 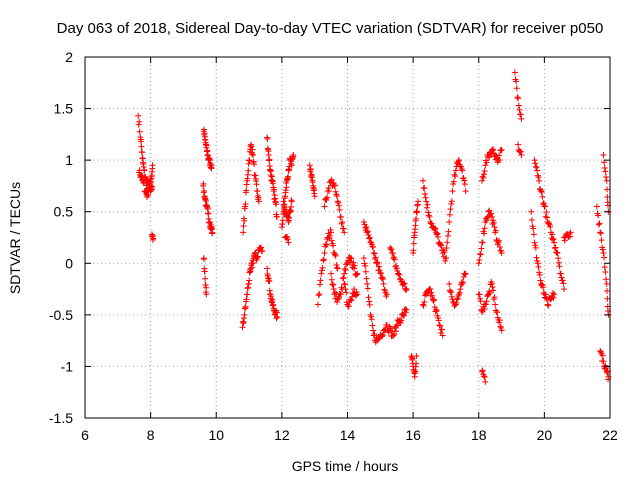 What do you see at coordinates (69, 263) in the screenshot?
I see `y-tick-label: 0` at bounding box center [69, 263].